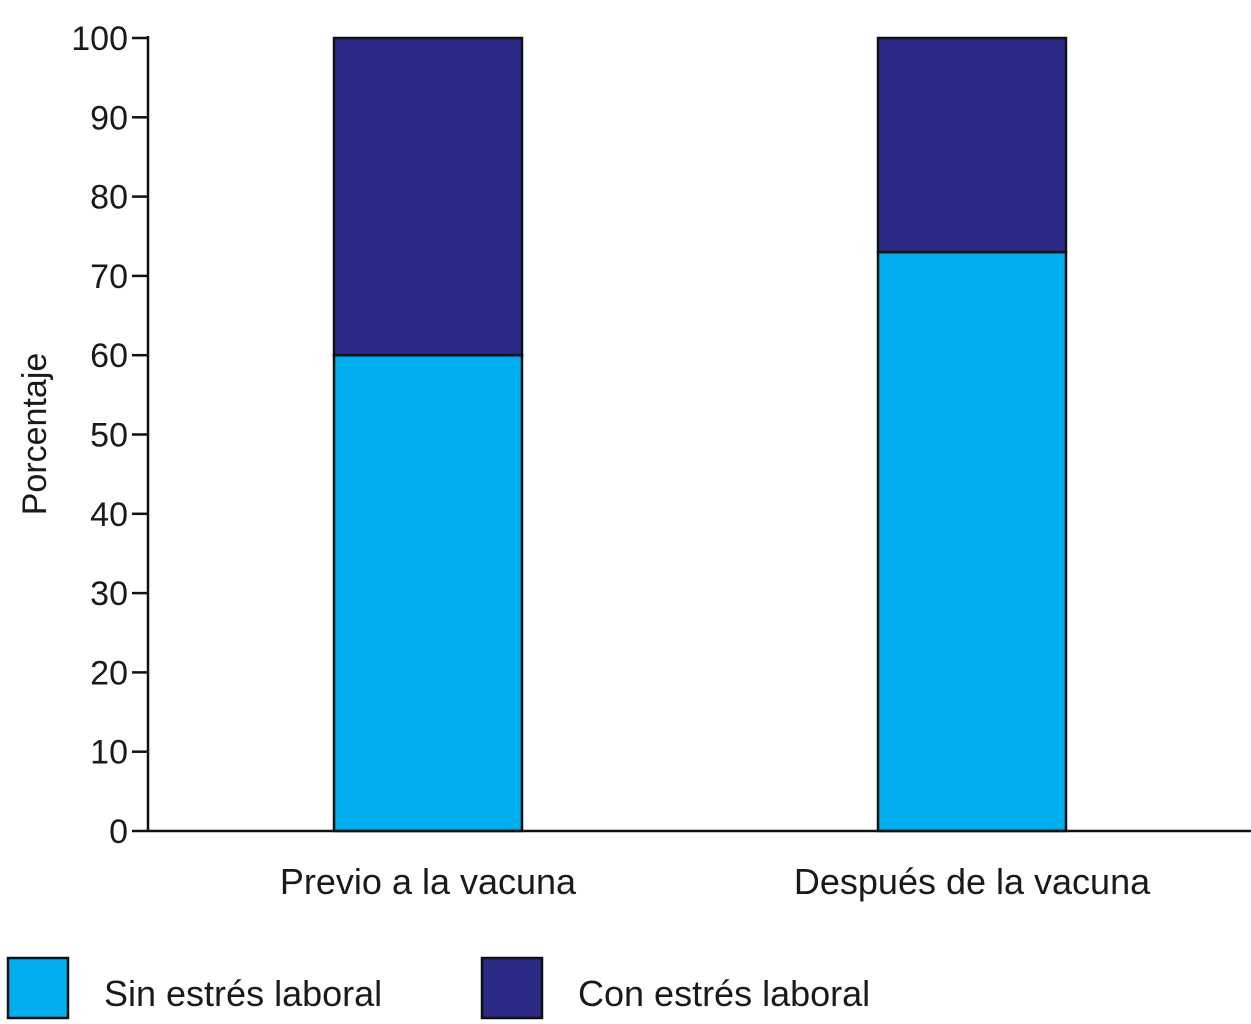  I want to click on y-tick-label: 90, so click(109, 118).